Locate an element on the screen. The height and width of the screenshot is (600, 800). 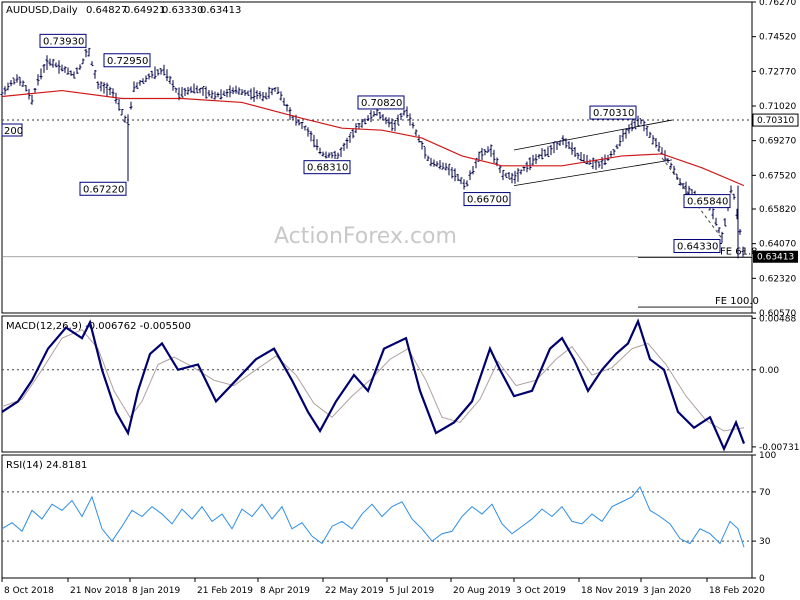
rsi-y-tick-label: 0 is located at coordinates (762, 579).